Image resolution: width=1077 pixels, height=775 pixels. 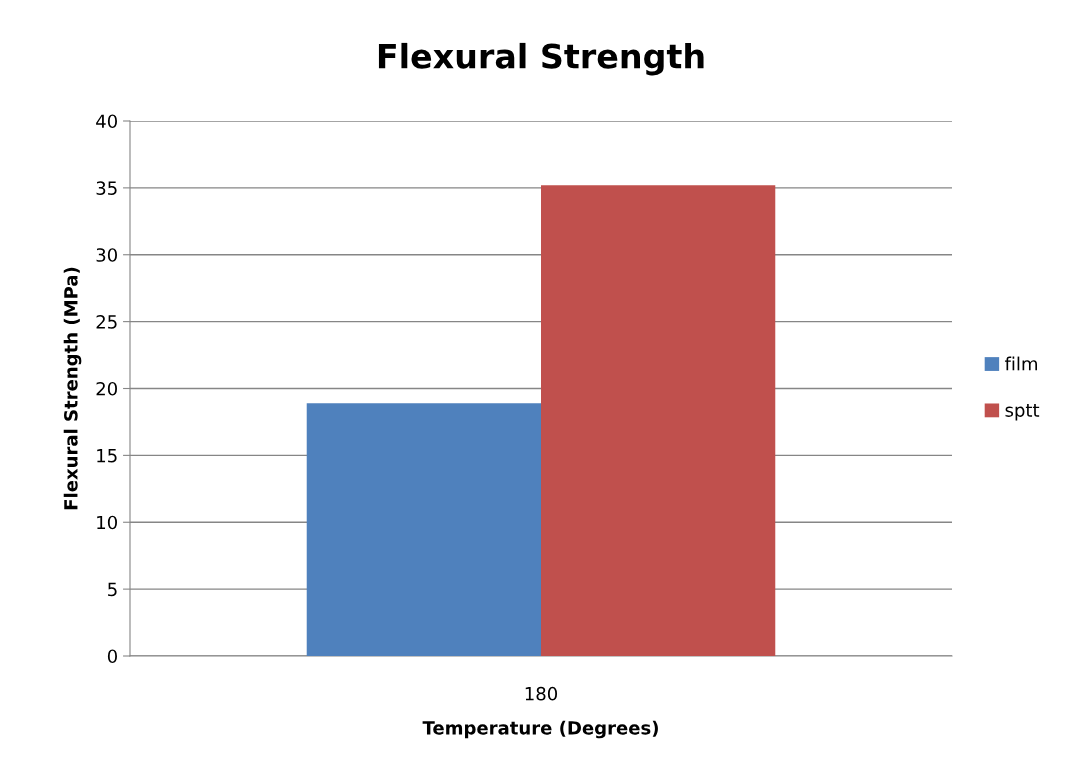 I want to click on x-axis-title: Temperature (Degrees), so click(x=540, y=729).